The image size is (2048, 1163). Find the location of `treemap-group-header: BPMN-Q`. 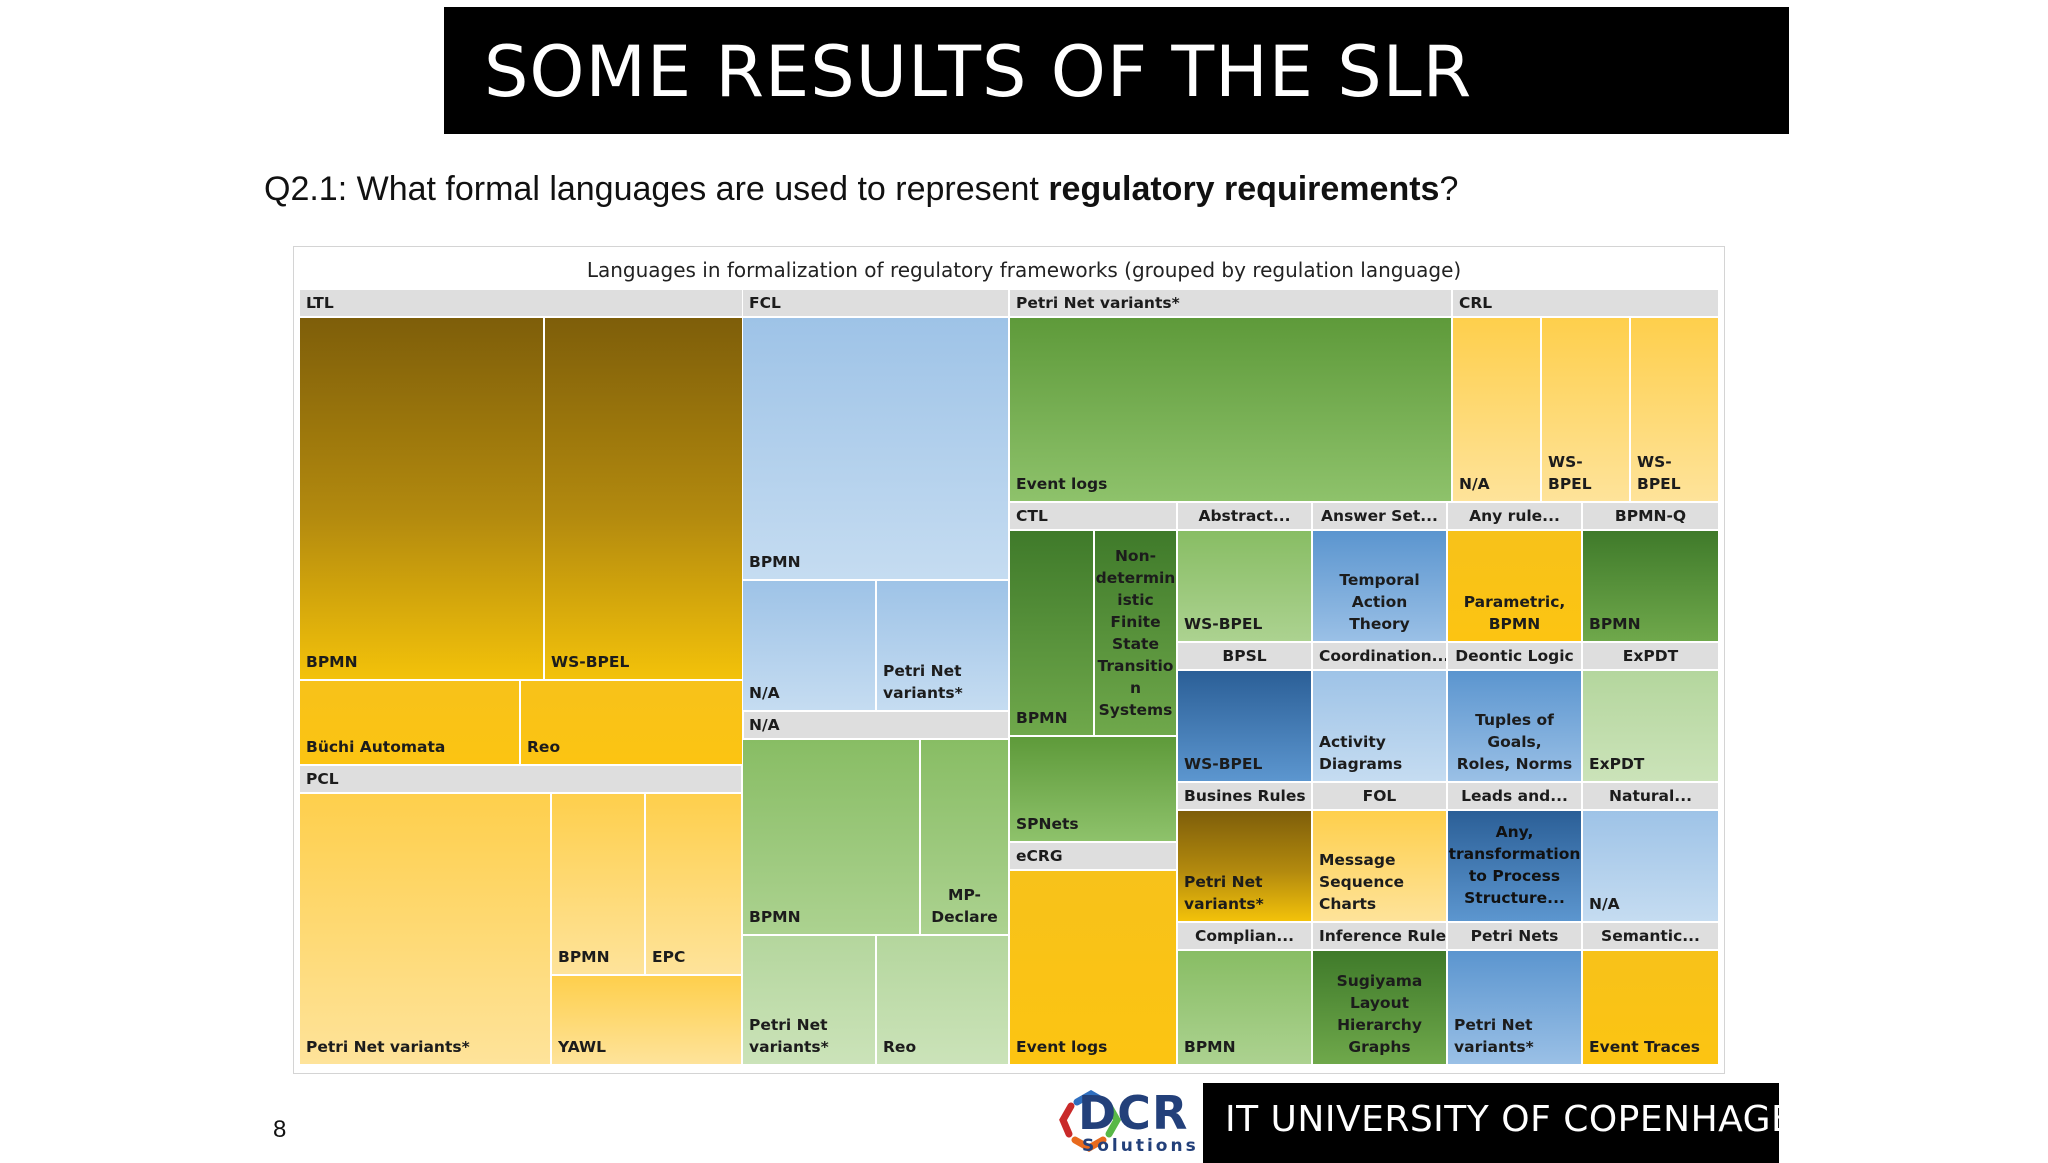

treemap-group-header: BPMN-Q is located at coordinates (1651, 517).